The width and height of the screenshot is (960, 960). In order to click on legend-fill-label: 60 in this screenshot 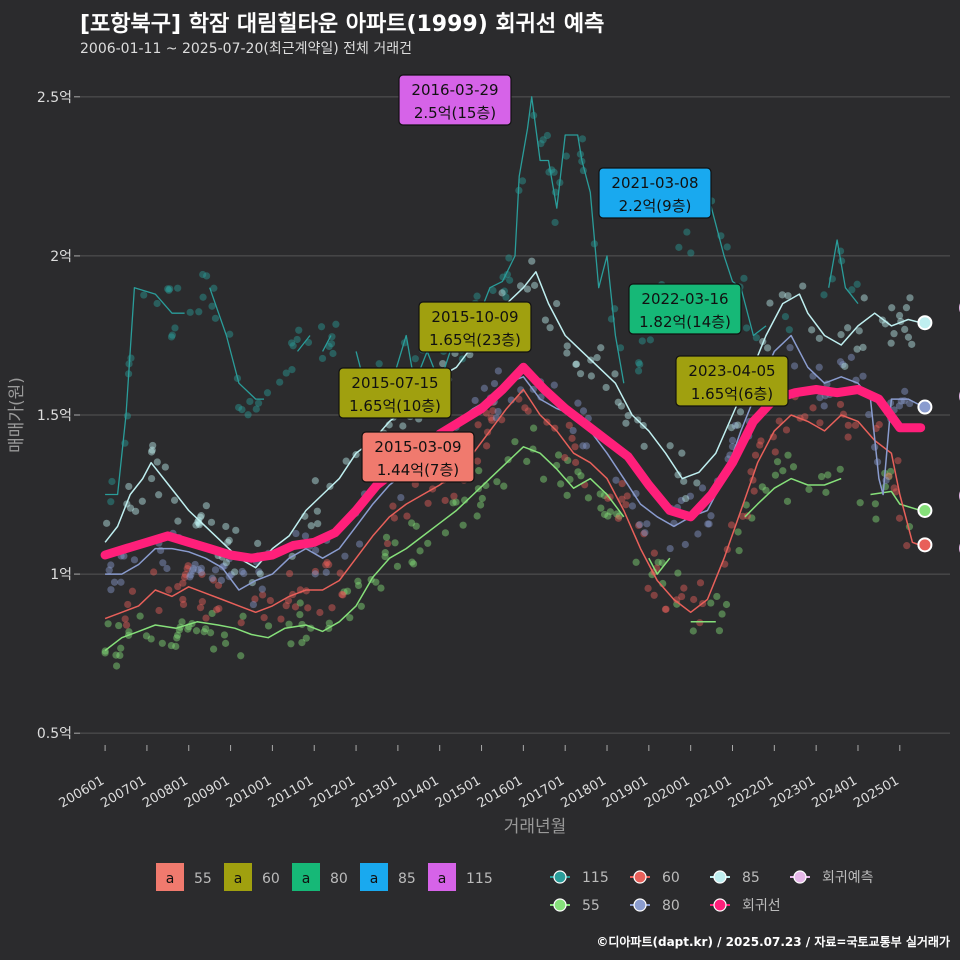, I will do `click(271, 879)`.